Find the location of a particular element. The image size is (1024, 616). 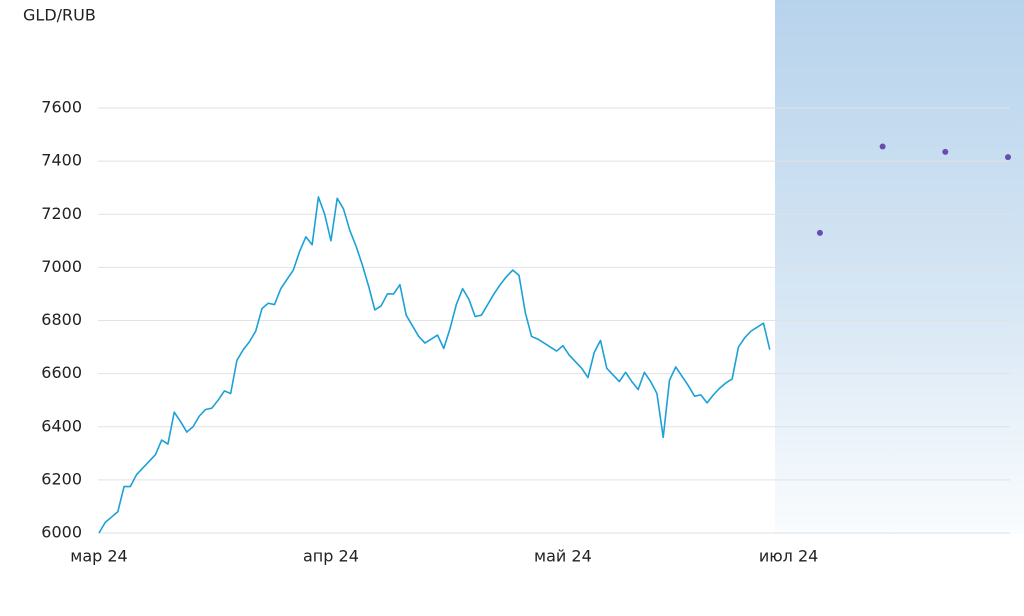

y-tick-label: 6200 is located at coordinates (61, 478).